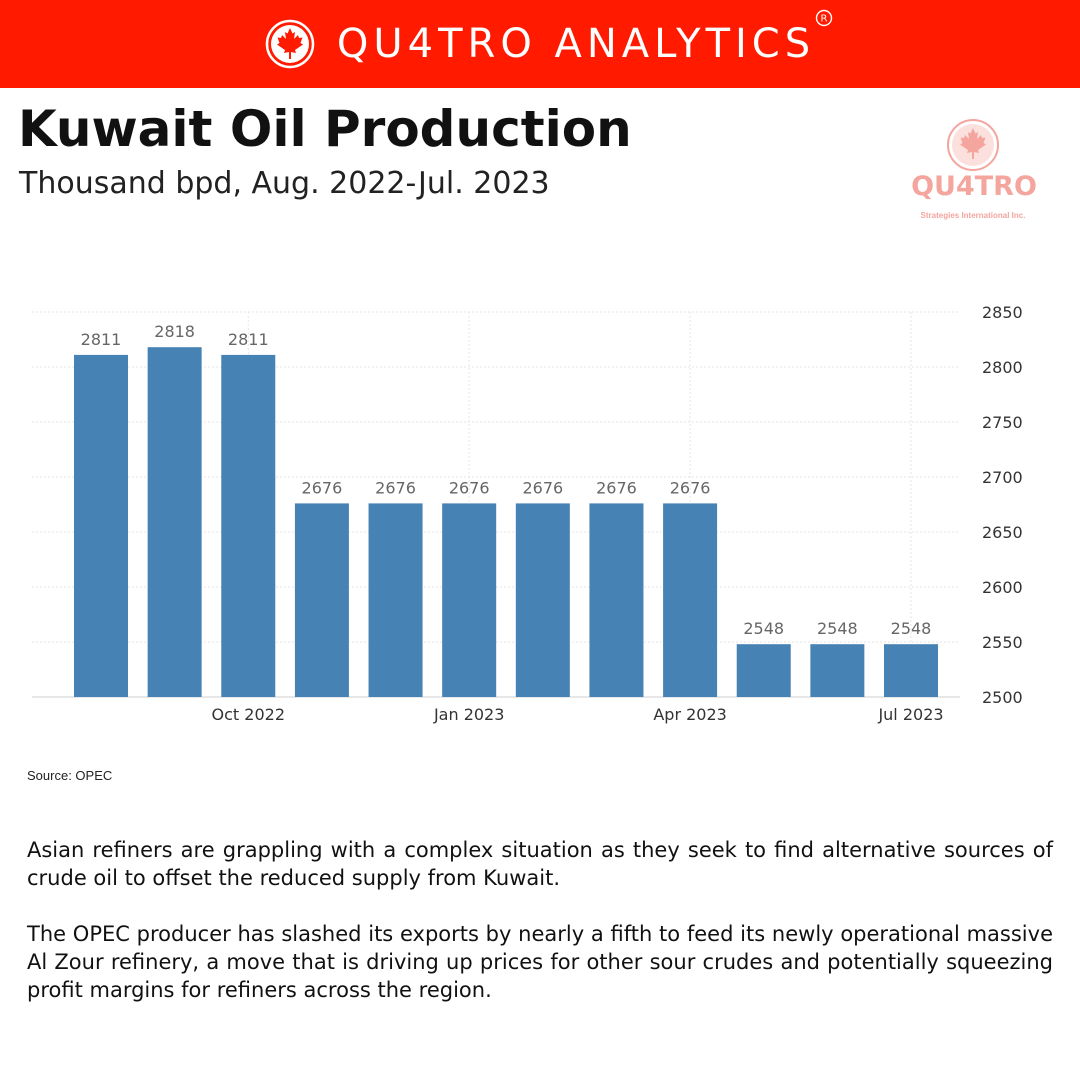 The height and width of the screenshot is (1080, 1080). What do you see at coordinates (689, 714) in the screenshot?
I see `x-tick-label: Apr 2023` at bounding box center [689, 714].